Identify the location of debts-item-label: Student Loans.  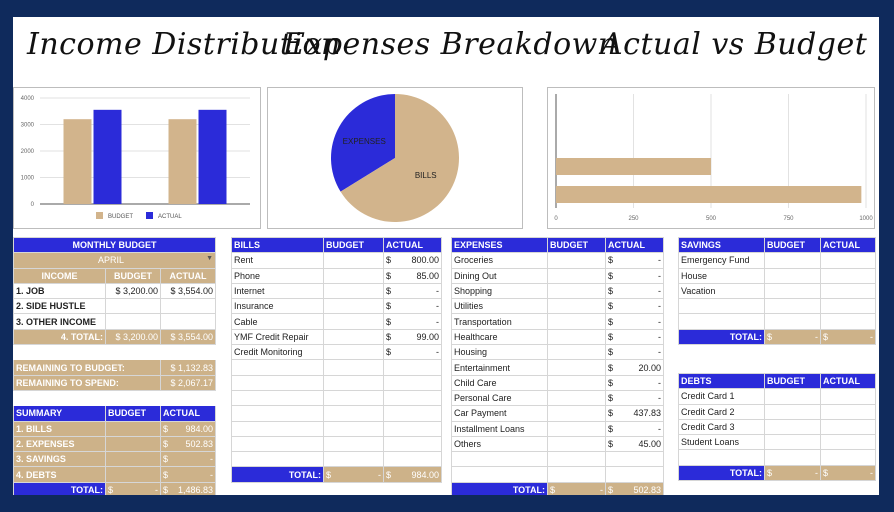
(721, 442).